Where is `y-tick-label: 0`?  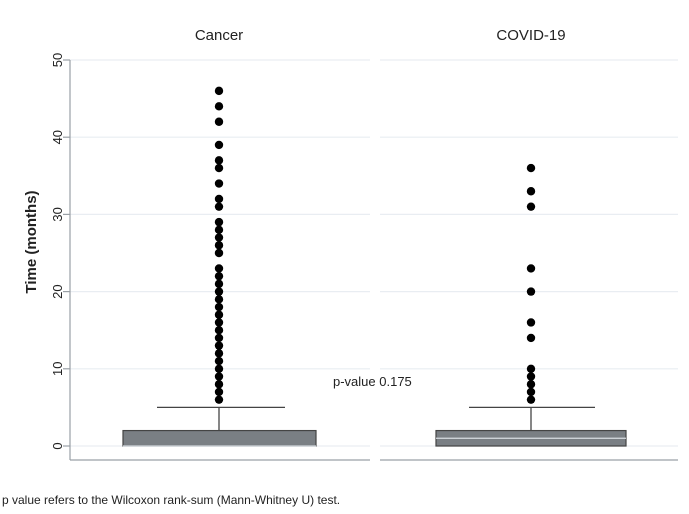
y-tick-label: 0 is located at coordinates (57, 445).